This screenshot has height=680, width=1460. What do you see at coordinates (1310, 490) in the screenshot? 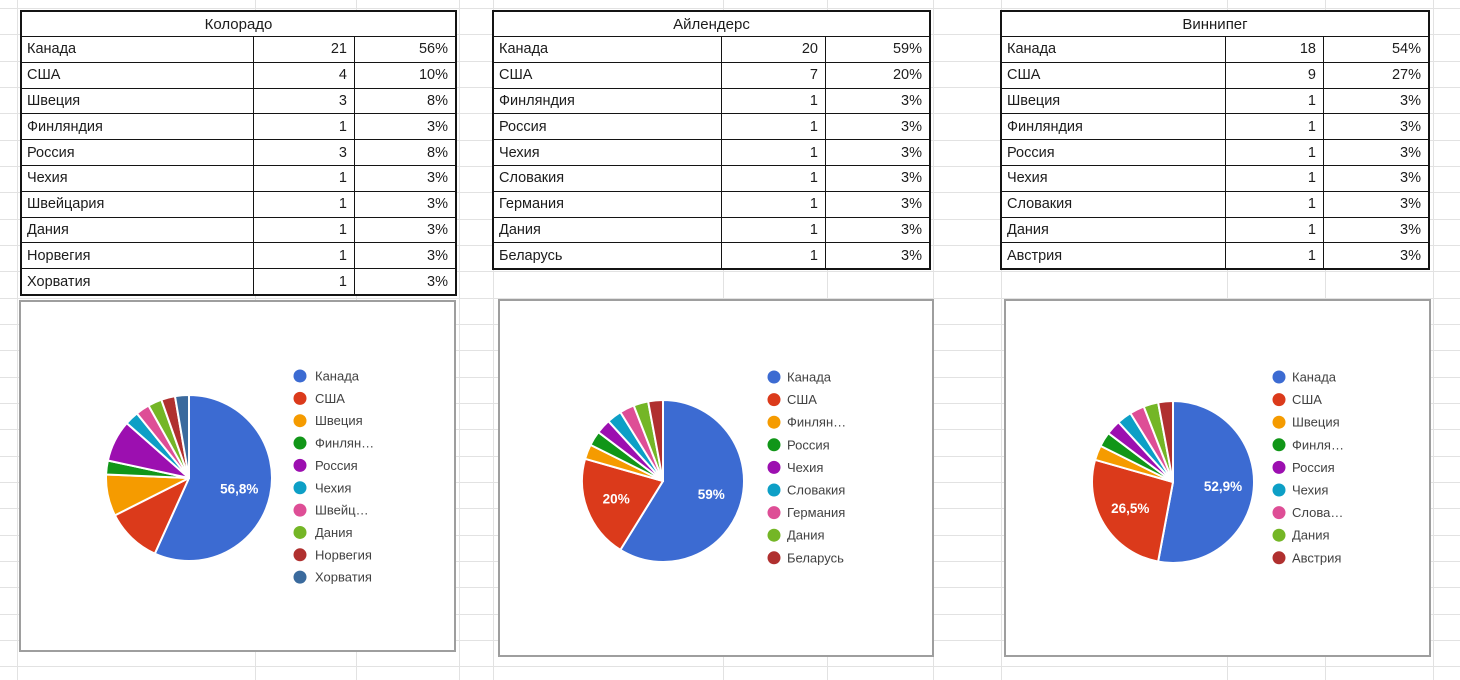
I see `legend-label: Чехия` at bounding box center [1310, 490].